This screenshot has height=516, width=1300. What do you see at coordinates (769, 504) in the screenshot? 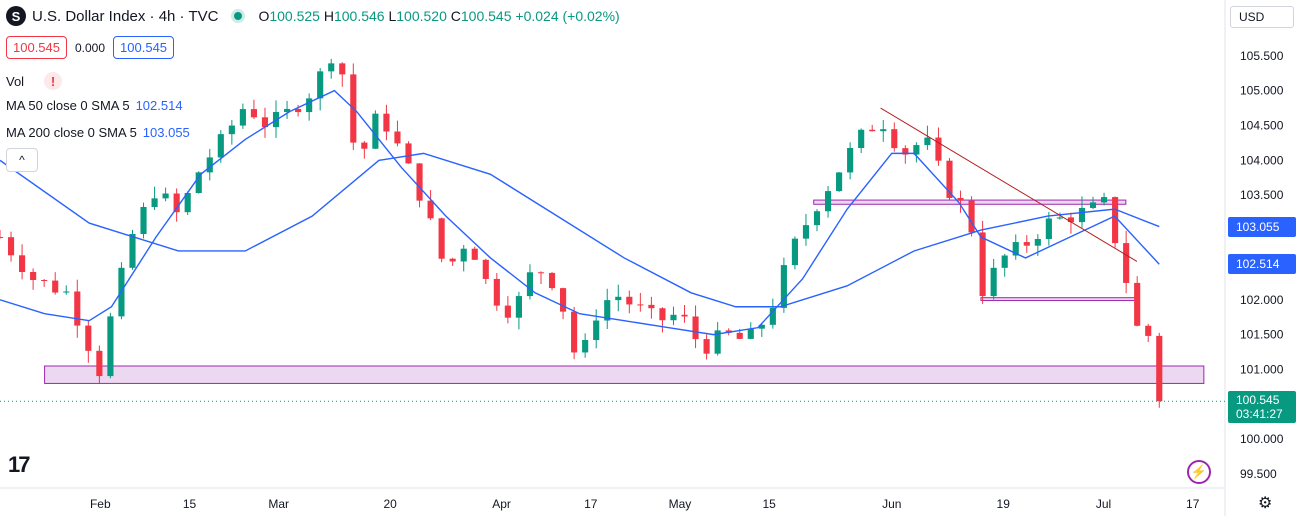
I see `time-tick-label: 15` at bounding box center [769, 504].